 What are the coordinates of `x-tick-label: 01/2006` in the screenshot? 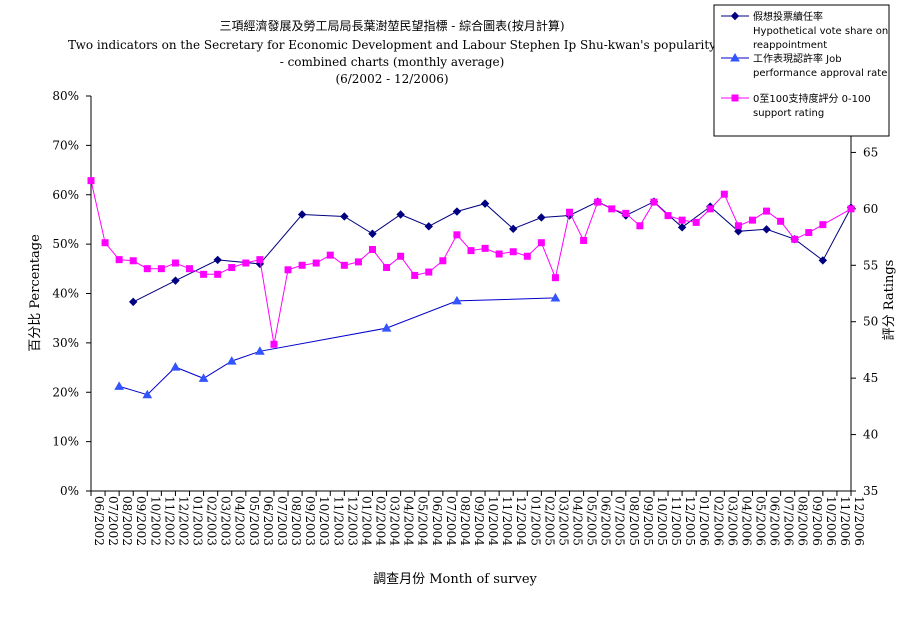 It's located at (704, 521).